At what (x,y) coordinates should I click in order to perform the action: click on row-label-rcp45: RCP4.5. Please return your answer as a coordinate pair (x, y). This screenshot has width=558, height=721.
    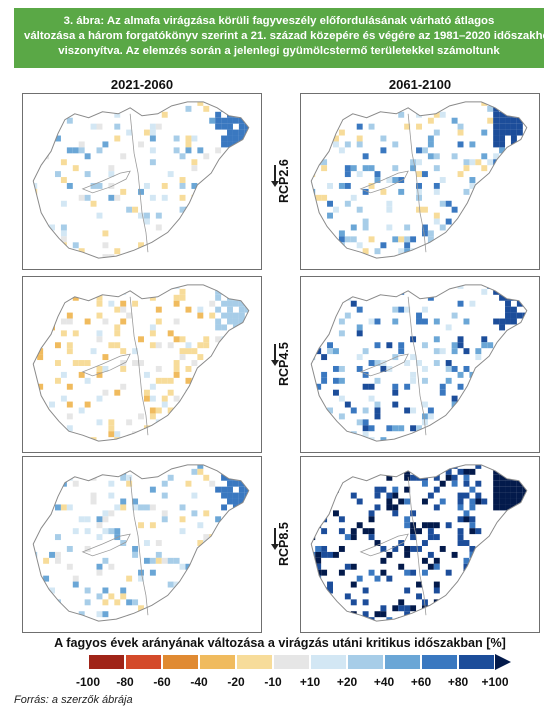
    Looking at the image, I should click on (277, 364).